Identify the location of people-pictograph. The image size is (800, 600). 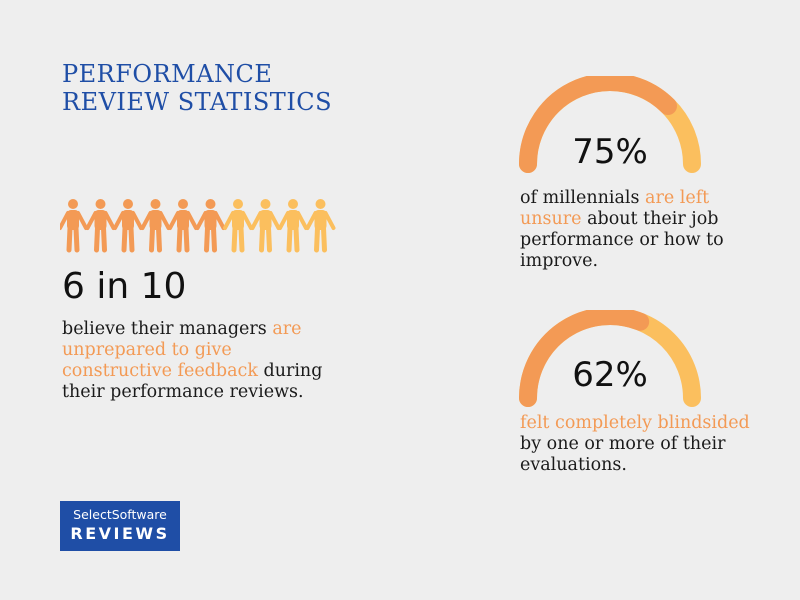
(198, 226).